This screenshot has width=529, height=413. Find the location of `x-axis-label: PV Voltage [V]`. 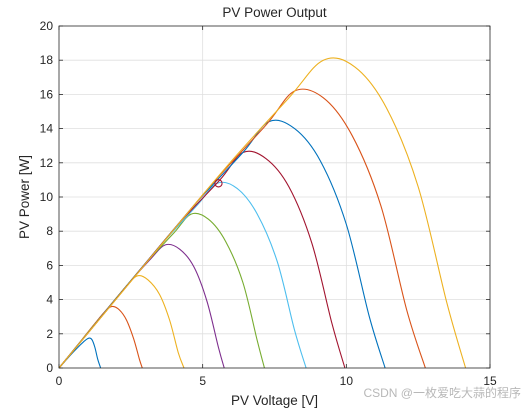

x-axis-label: PV Voltage [V] is located at coordinates (274, 400).